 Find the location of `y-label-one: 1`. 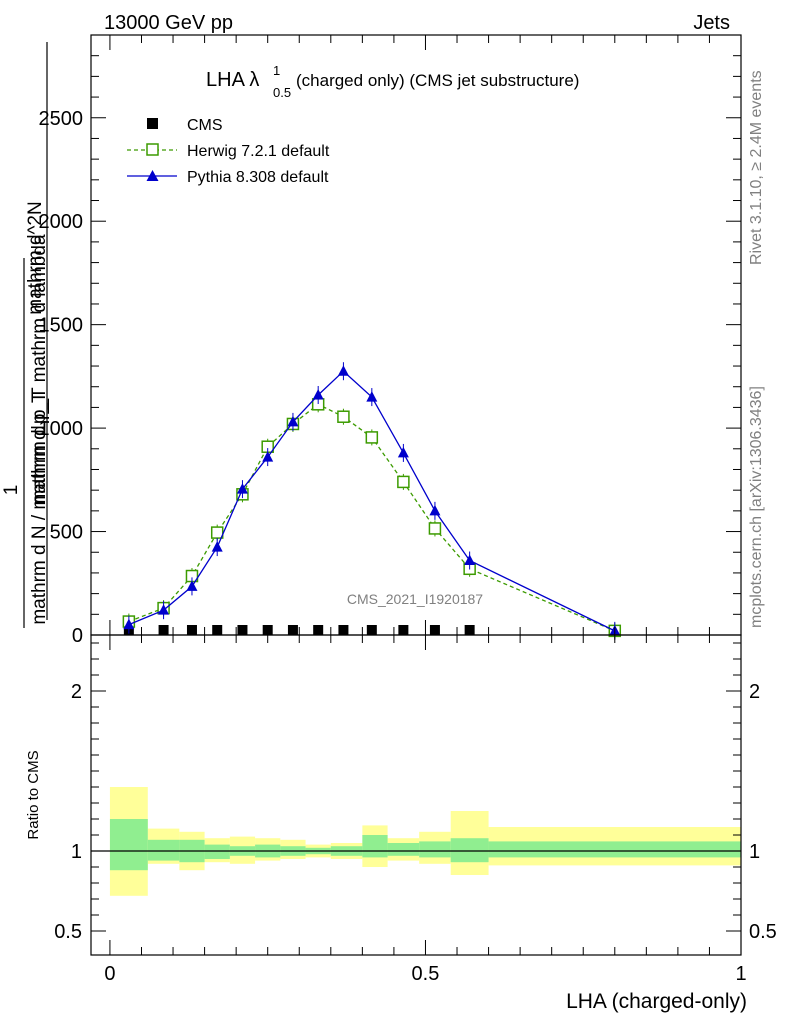

y-label-one: 1 is located at coordinates (11, 490).